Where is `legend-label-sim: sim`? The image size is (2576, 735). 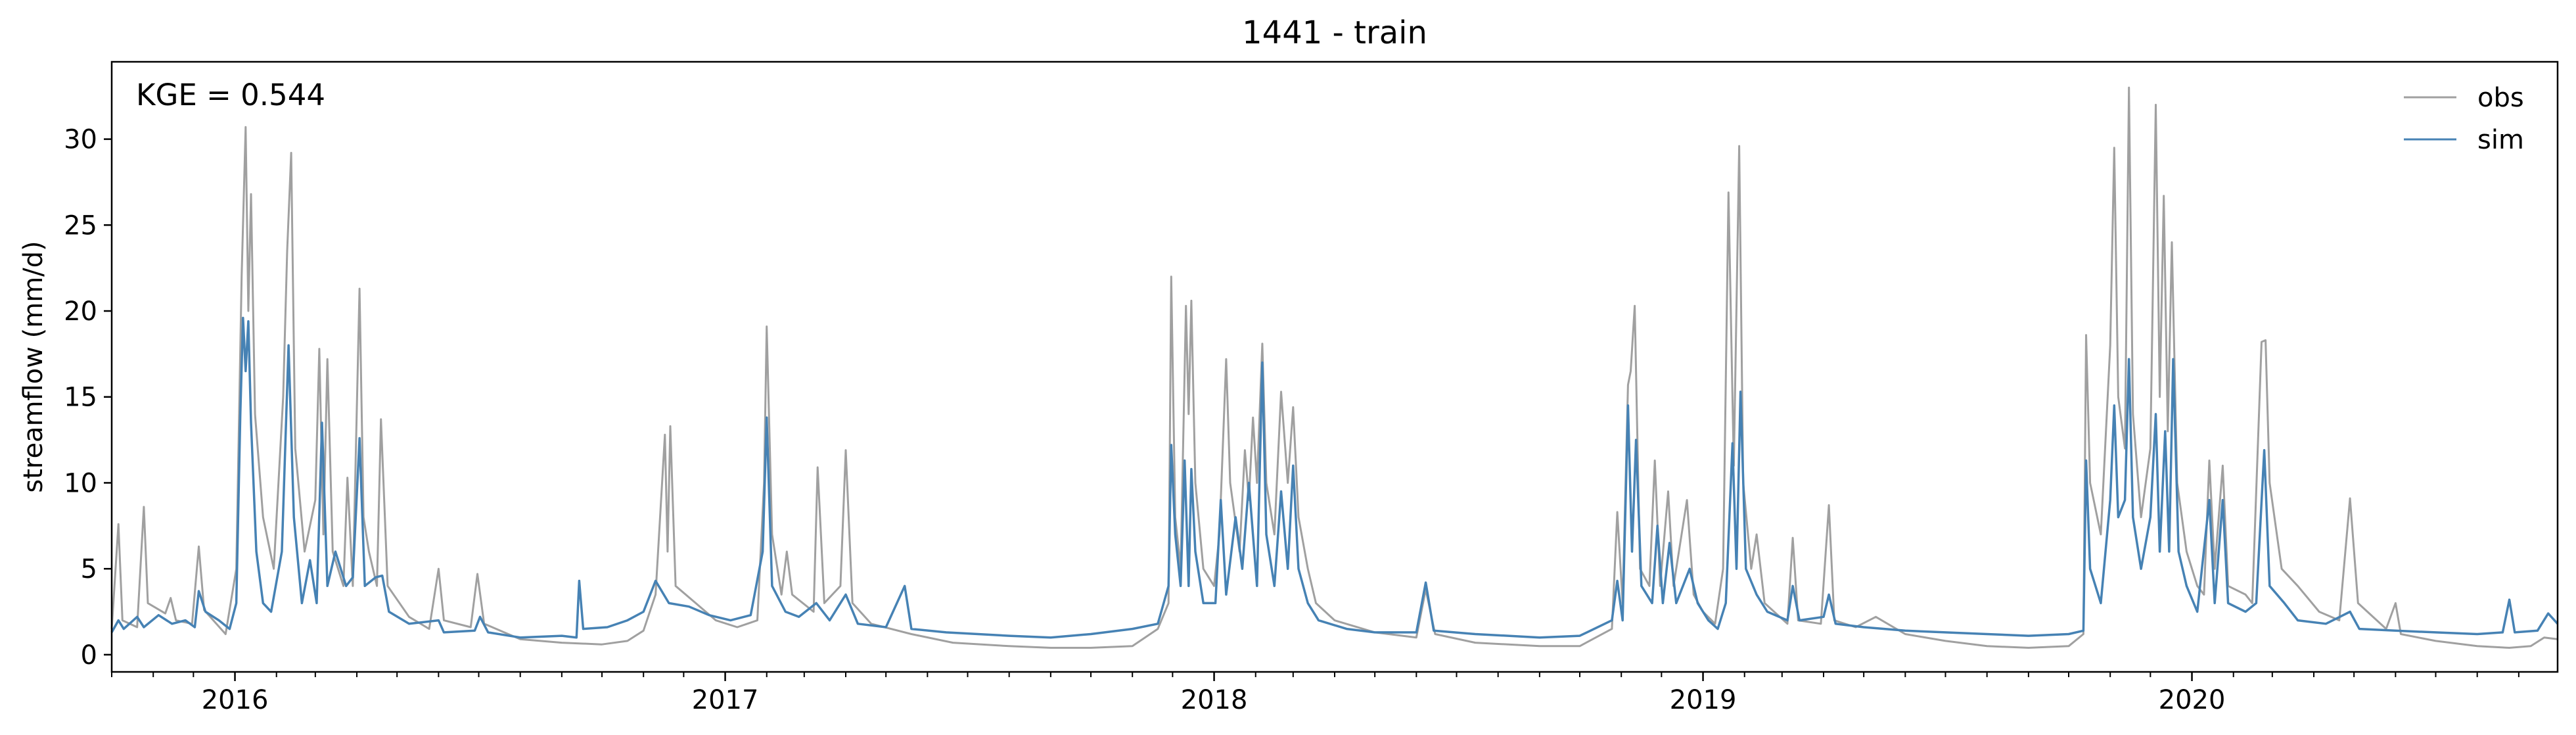 legend-label-sim: sim is located at coordinates (2500, 140).